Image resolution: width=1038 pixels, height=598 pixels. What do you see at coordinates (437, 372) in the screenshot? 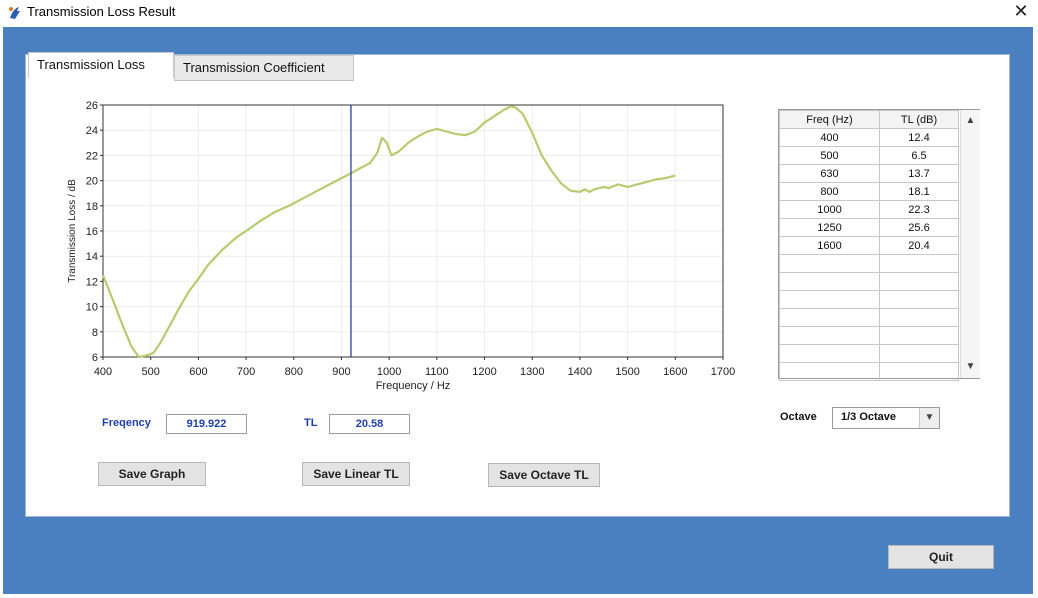
I see `x-tick-label: 1100` at bounding box center [437, 372].